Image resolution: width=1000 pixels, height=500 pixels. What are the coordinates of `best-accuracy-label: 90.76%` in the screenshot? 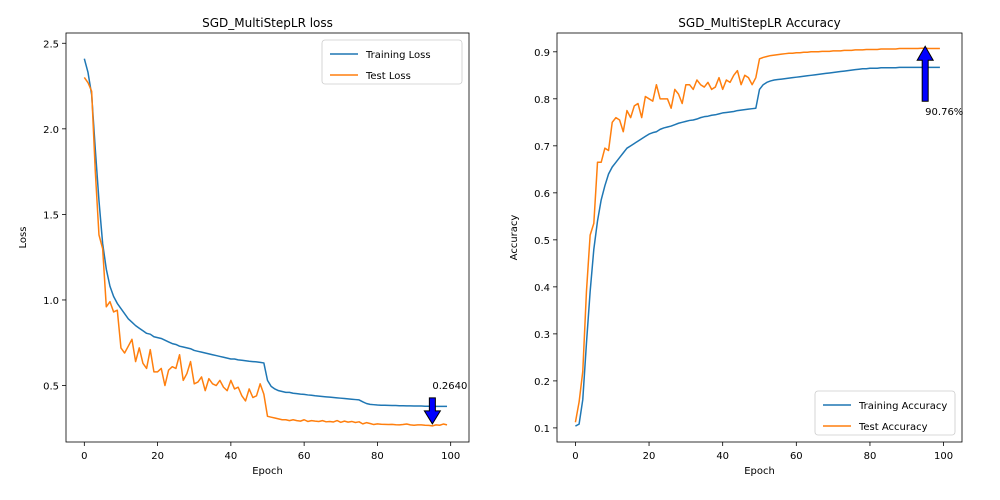 It's located at (944, 112).